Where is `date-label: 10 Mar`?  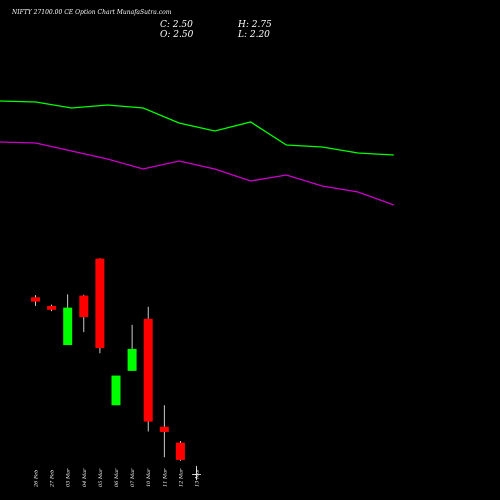 date-label: 10 Mar is located at coordinates (149, 477).